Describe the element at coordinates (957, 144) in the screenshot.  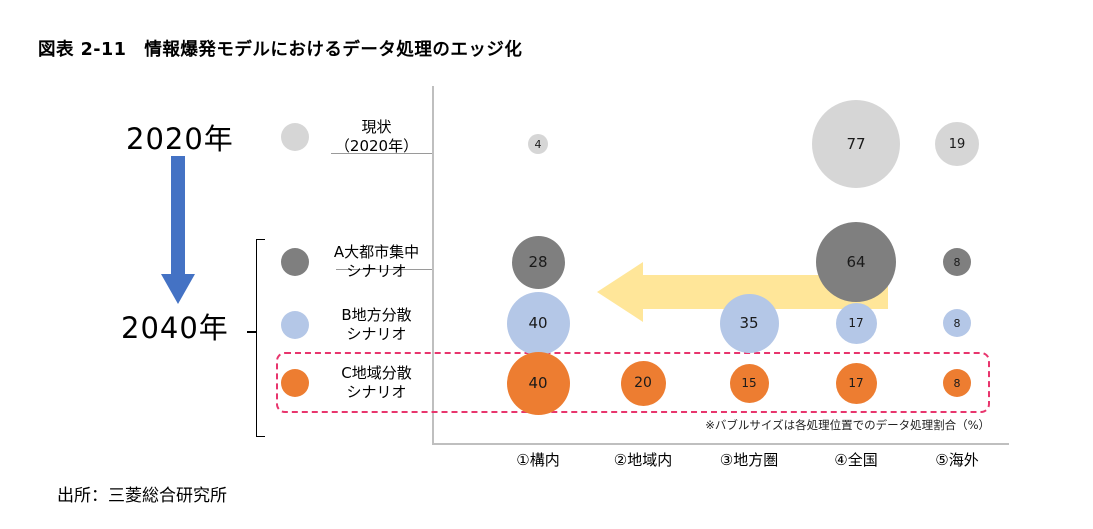
I see `bubble-current-2020-col5: 19` at that location.